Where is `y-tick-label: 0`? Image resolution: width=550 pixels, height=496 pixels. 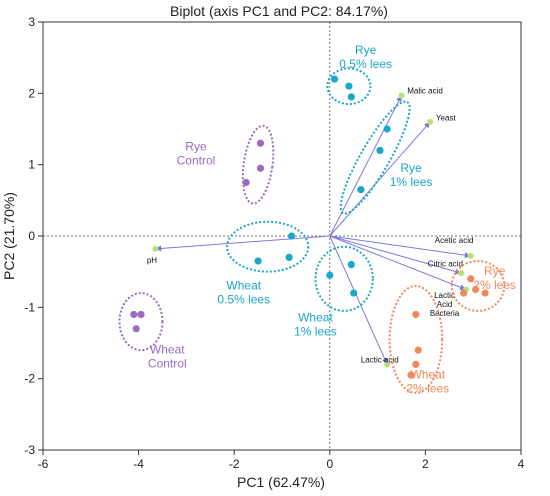 y-tick-label: 0 is located at coordinates (31, 236).